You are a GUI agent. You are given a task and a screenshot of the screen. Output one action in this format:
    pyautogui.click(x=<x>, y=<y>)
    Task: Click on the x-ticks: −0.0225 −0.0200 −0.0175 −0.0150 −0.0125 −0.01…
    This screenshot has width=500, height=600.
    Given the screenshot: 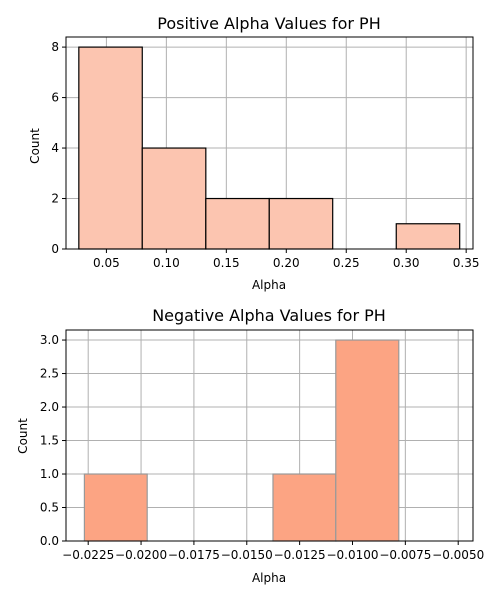 What is the action you would take?
    pyautogui.click(x=273, y=551)
    